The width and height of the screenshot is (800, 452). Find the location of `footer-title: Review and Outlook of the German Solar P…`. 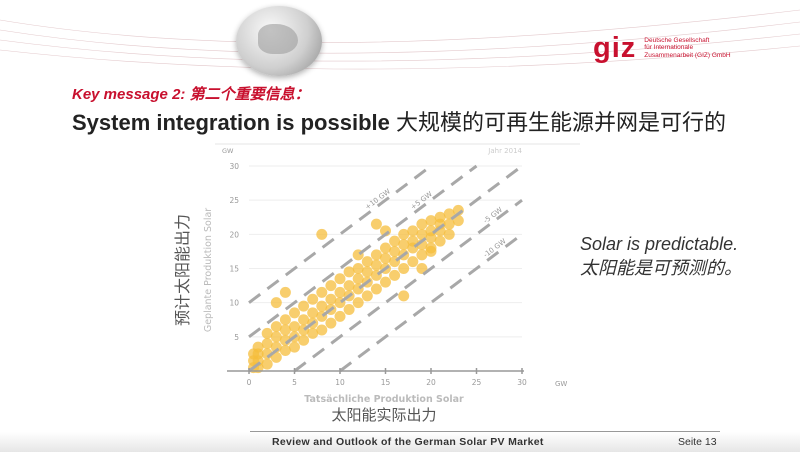

footer-title: Review and Outlook of the German Solar P… is located at coordinates (408, 442).